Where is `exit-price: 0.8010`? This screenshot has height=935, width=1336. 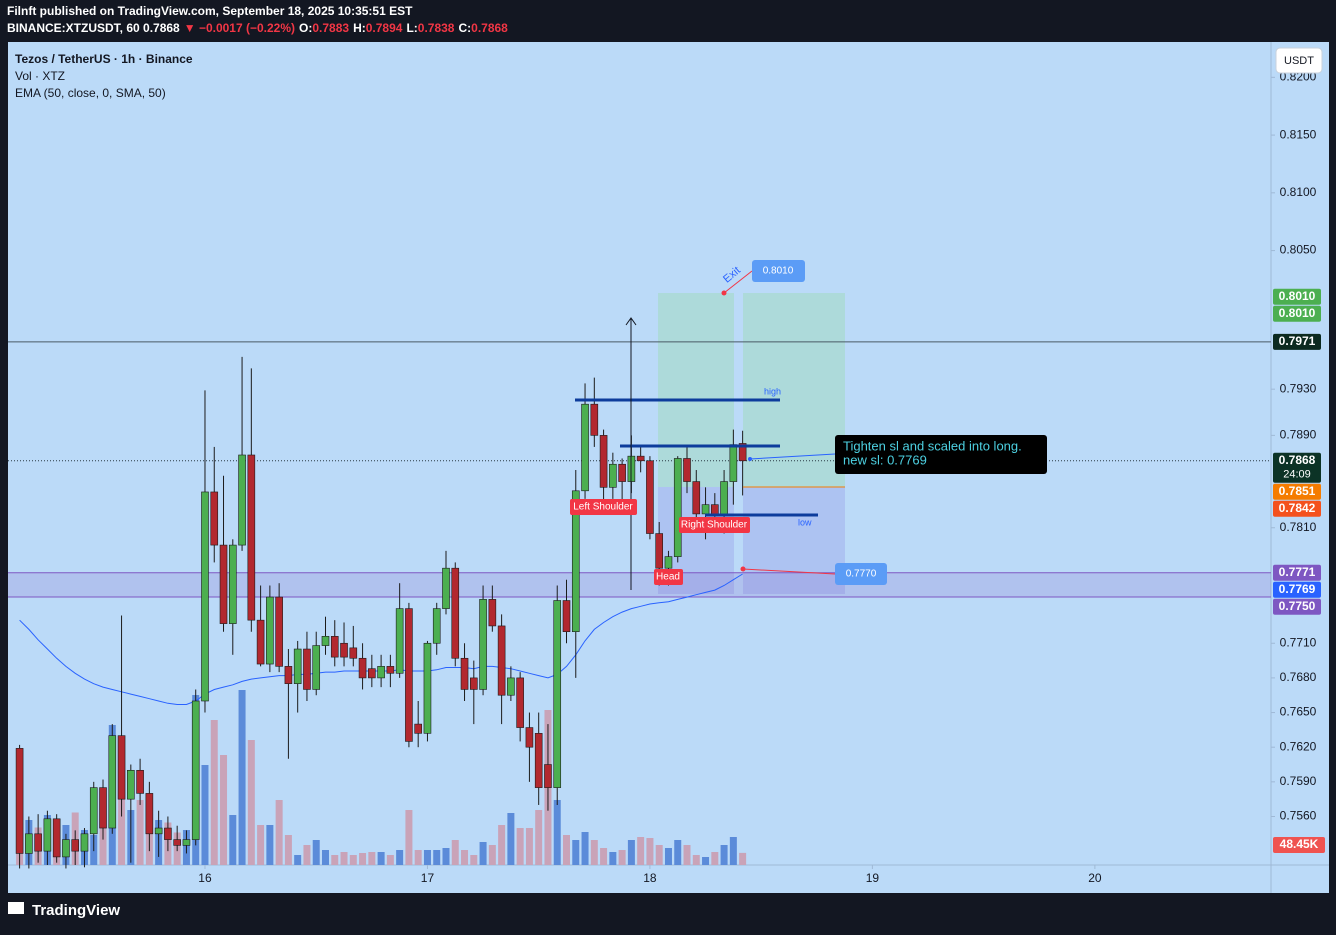 exit-price: 0.8010 is located at coordinates (778, 271).